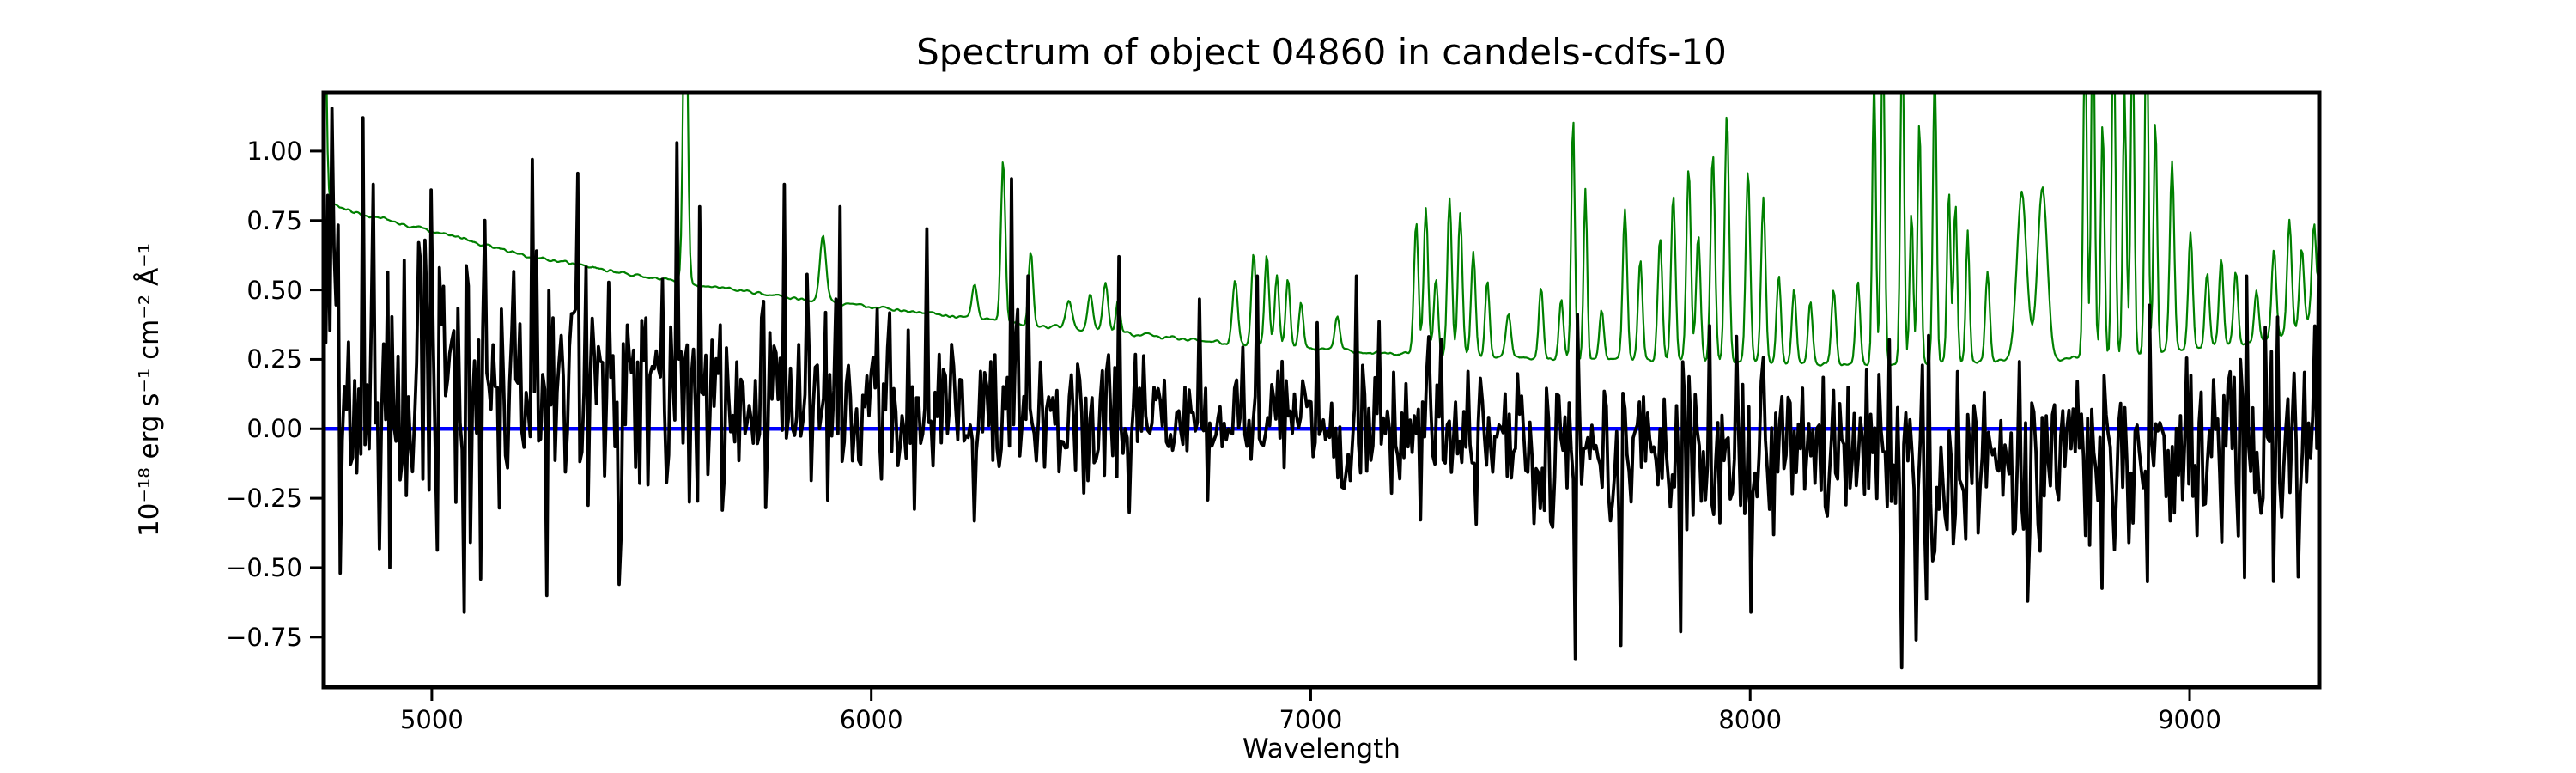 Image resolution: width=2576 pixels, height=773 pixels. Describe the element at coordinates (2189, 719) in the screenshot. I see `x-tick-label: 9000` at that location.